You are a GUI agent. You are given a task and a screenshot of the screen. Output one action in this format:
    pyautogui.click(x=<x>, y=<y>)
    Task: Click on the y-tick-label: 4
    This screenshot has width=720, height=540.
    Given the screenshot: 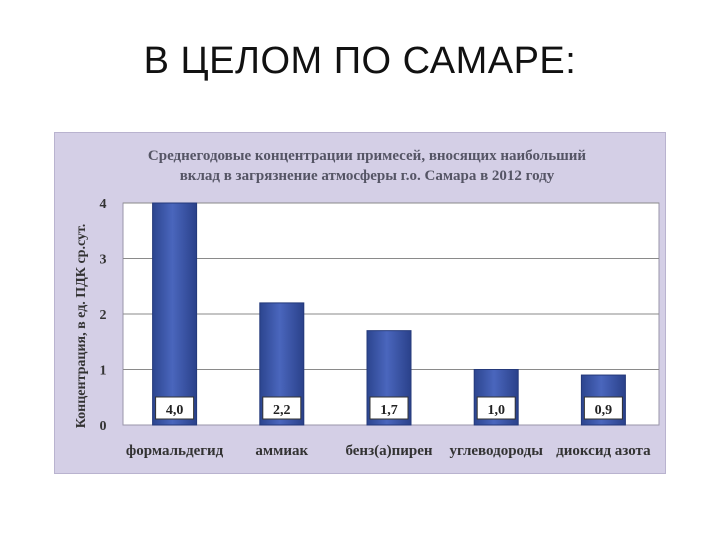 What is the action you would take?
    pyautogui.click(x=103, y=204)
    